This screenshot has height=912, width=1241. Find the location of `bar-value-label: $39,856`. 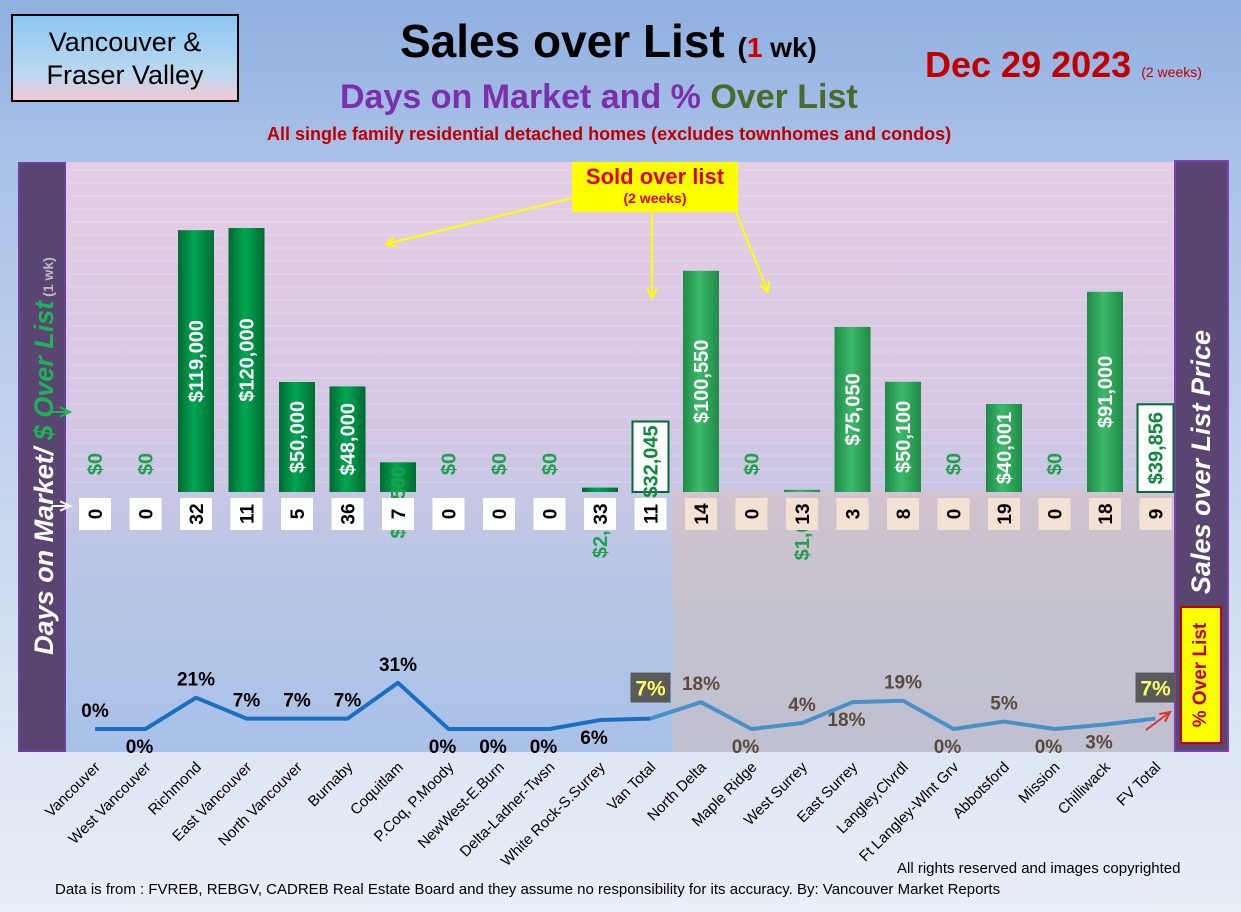

bar-value-label: $39,856 is located at coordinates (1157, 448).